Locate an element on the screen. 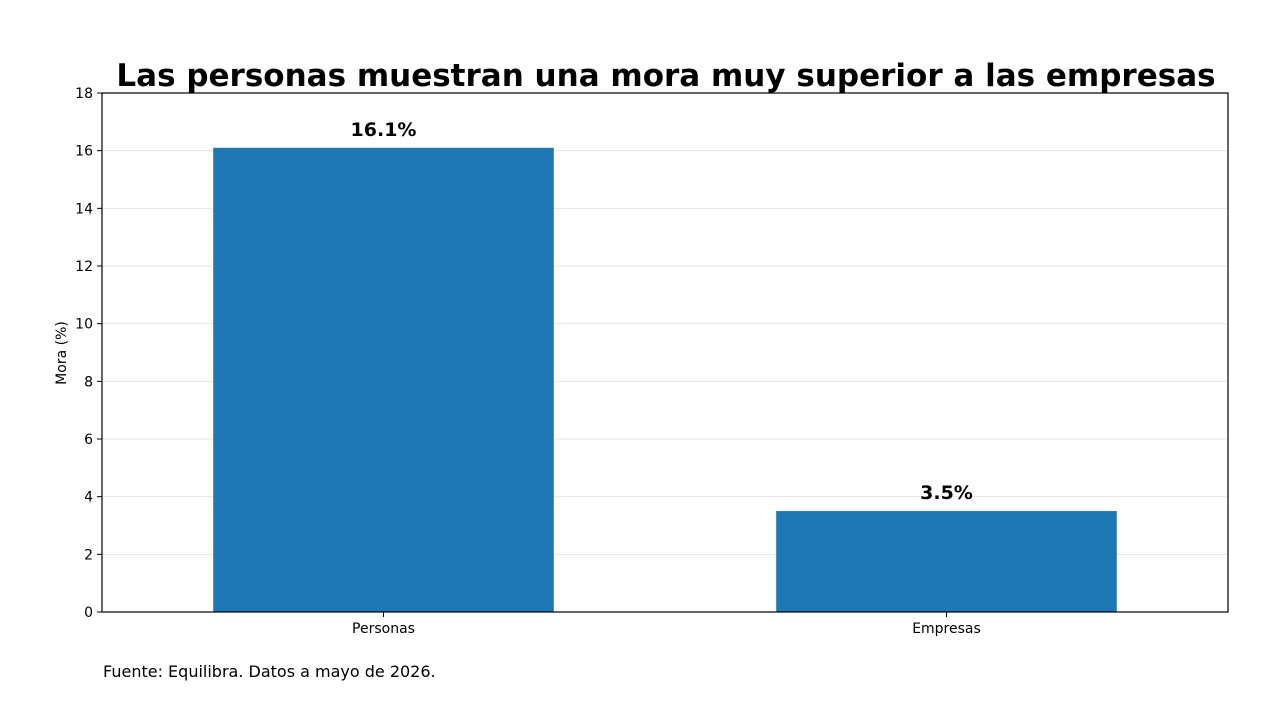 The image size is (1280, 720). y-tick-label: 16 is located at coordinates (84, 152).